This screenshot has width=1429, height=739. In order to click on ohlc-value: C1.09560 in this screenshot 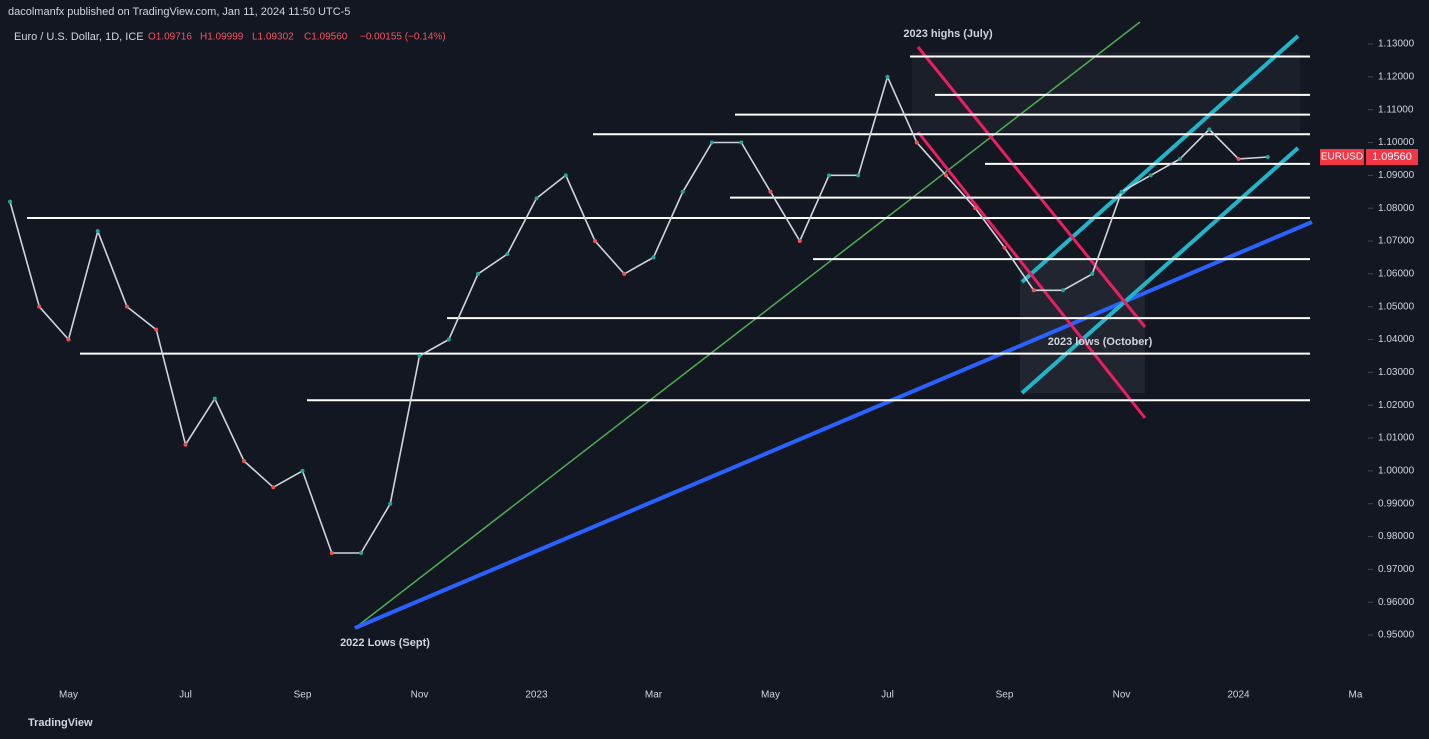, I will do `click(326, 37)`.